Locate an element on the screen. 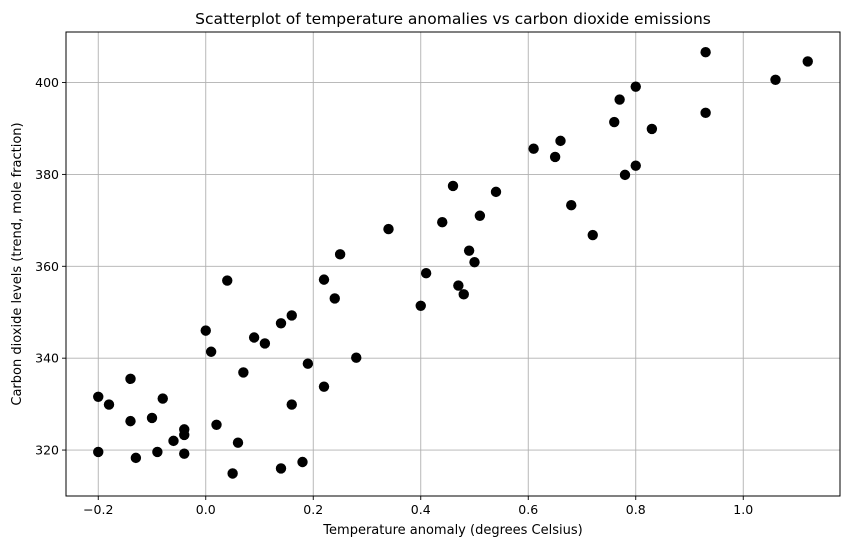  y-tick-label: 400 is located at coordinates (47, 82).